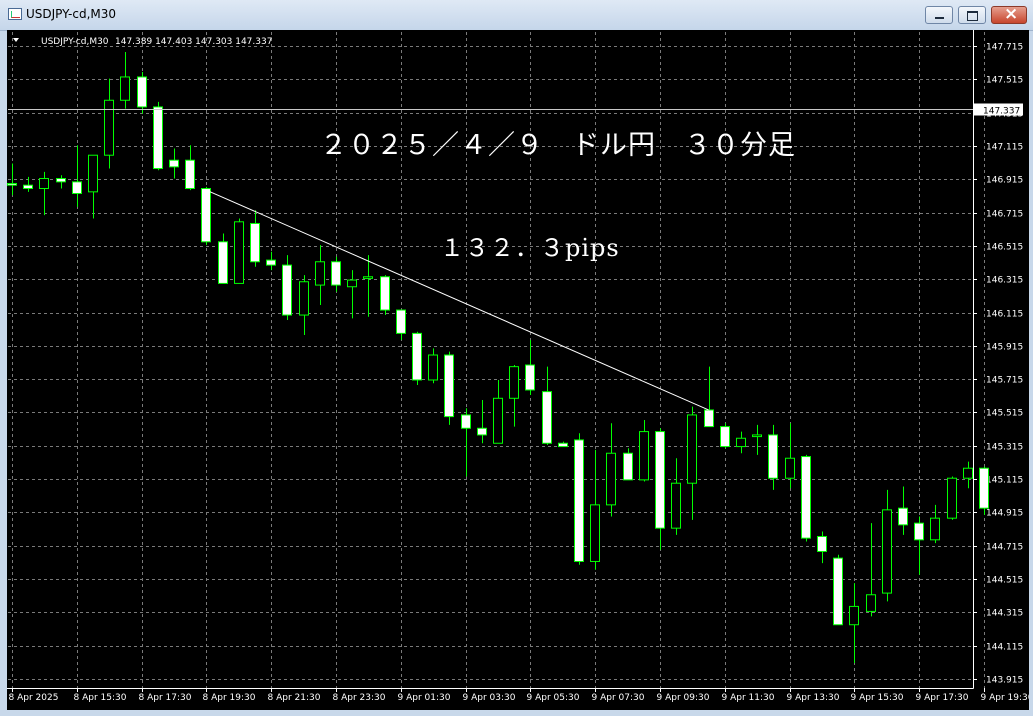  Describe the element at coordinates (193, 42) in the screenshot. I see `ohlc-header: 147.389 147.403 147.303 147.337` at that location.